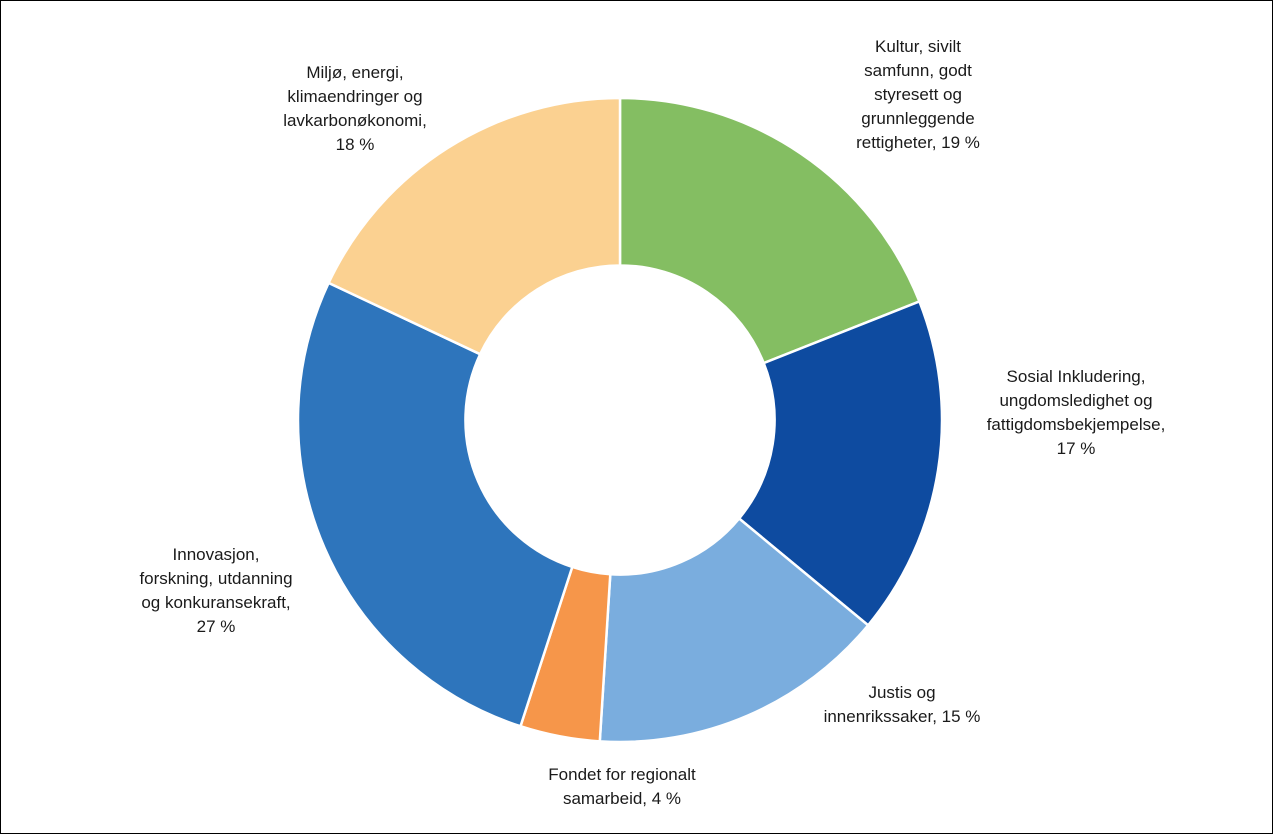 The height and width of the screenshot is (834, 1273). Describe the element at coordinates (355, 120) in the screenshot. I see `slice-label-5-line-2: lavkarbonøkonomi,` at that location.